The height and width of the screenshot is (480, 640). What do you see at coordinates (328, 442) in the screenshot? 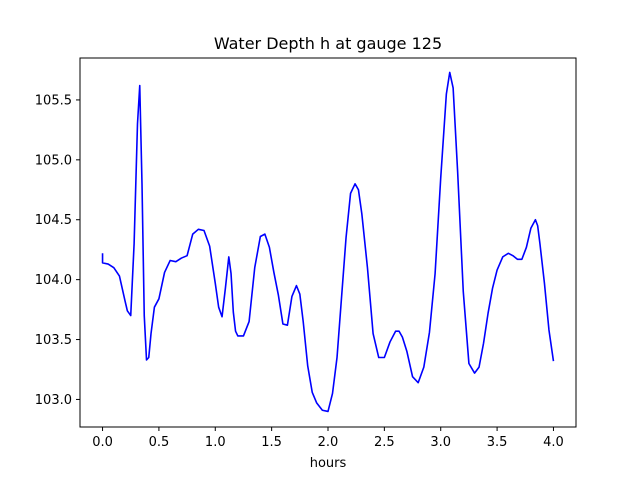
I see `x-tick-label: 2.0` at bounding box center [328, 442].